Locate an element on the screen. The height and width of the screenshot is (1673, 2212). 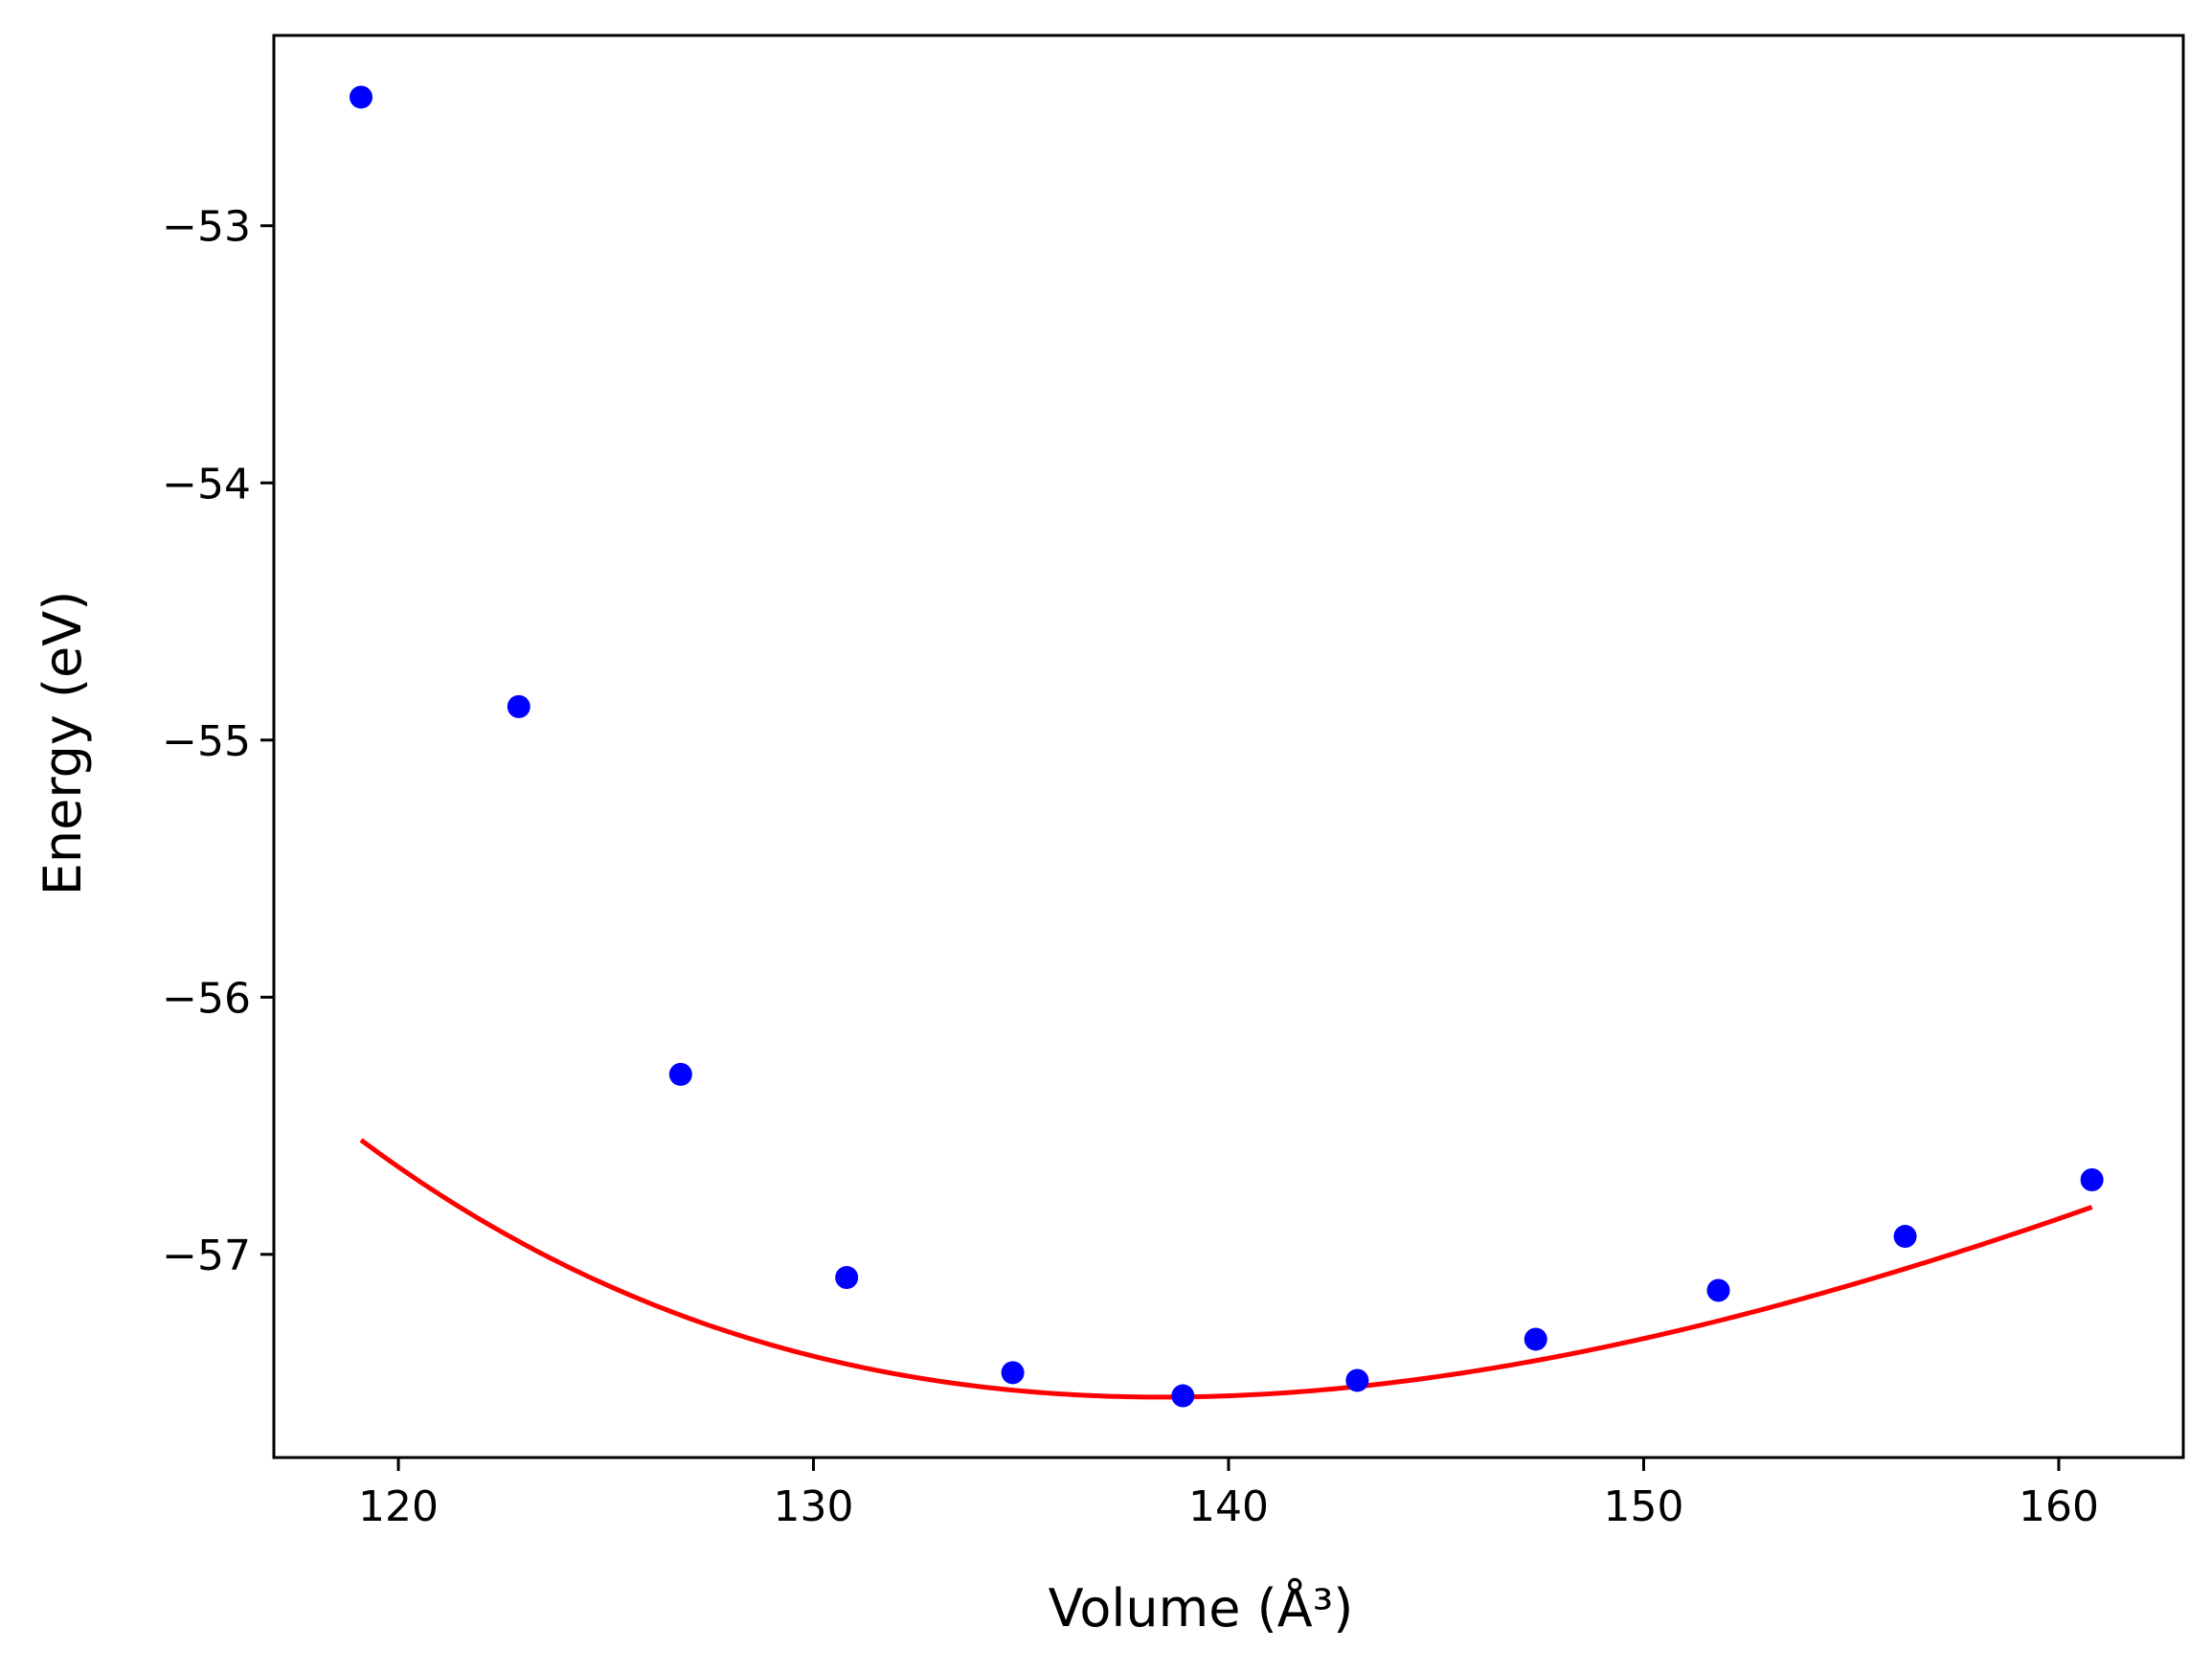
y-axis-label: Energy (eV) is located at coordinates (63, 743).